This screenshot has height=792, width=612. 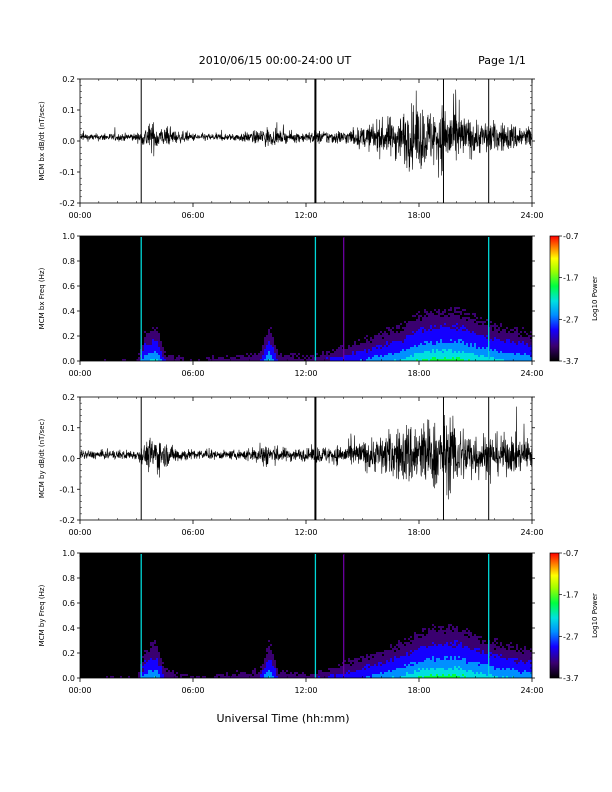 What do you see at coordinates (68, 336) in the screenshot?
I see `y-tick-label: 0.2` at bounding box center [68, 336].